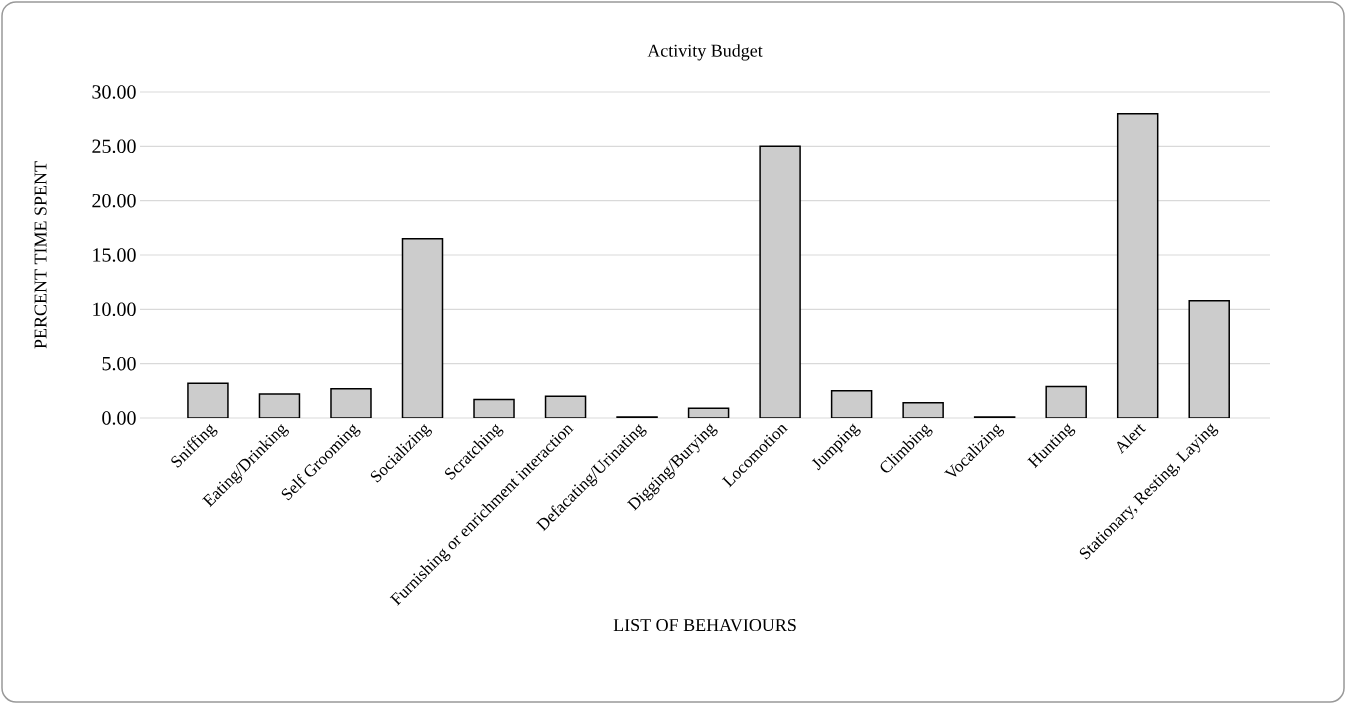  What do you see at coordinates (114, 92) in the screenshot?
I see `y-tick-label: 30.00` at bounding box center [114, 92].